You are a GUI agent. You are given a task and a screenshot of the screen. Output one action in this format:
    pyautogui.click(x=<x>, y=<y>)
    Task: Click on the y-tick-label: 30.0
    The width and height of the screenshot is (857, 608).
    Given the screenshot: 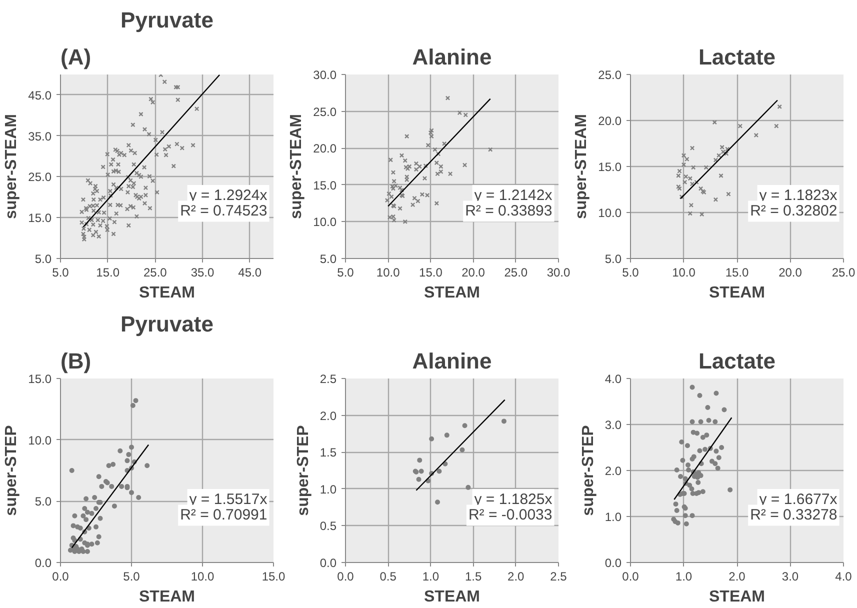 What is the action you would take?
    pyautogui.click(x=325, y=75)
    